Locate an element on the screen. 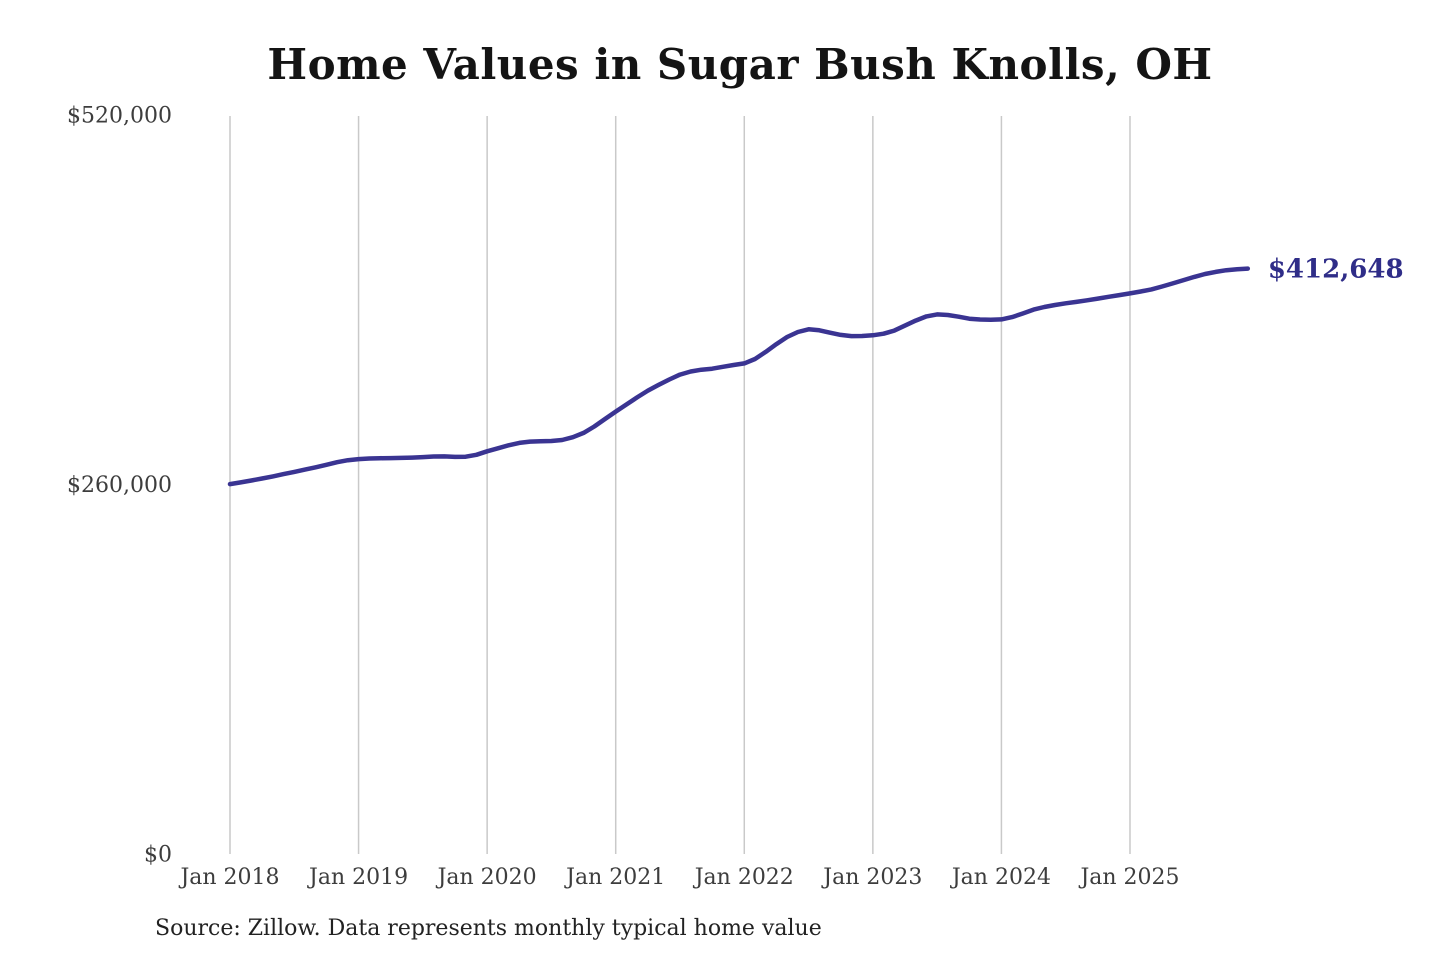  x-axis-tick-label: Jan 2019 is located at coordinates (357, 877).